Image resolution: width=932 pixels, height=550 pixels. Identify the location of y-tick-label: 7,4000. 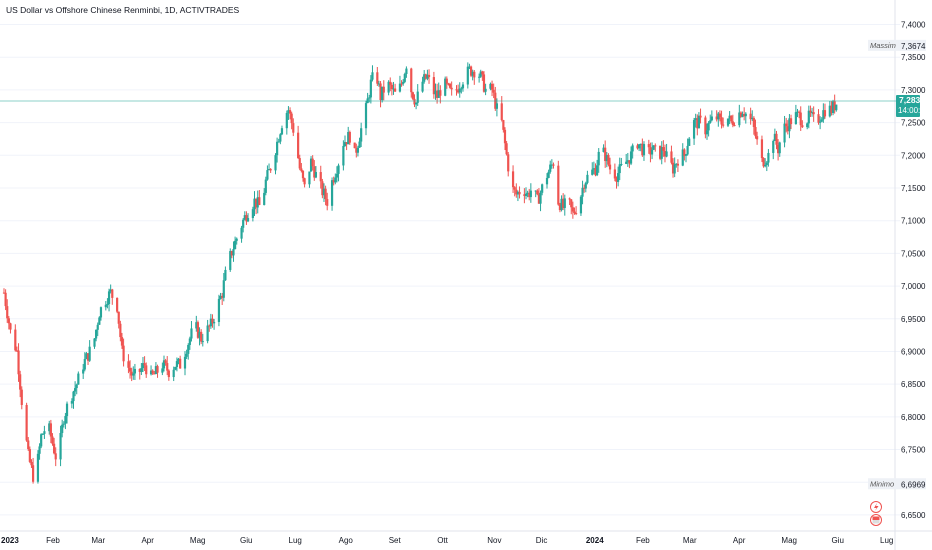
(913, 25).